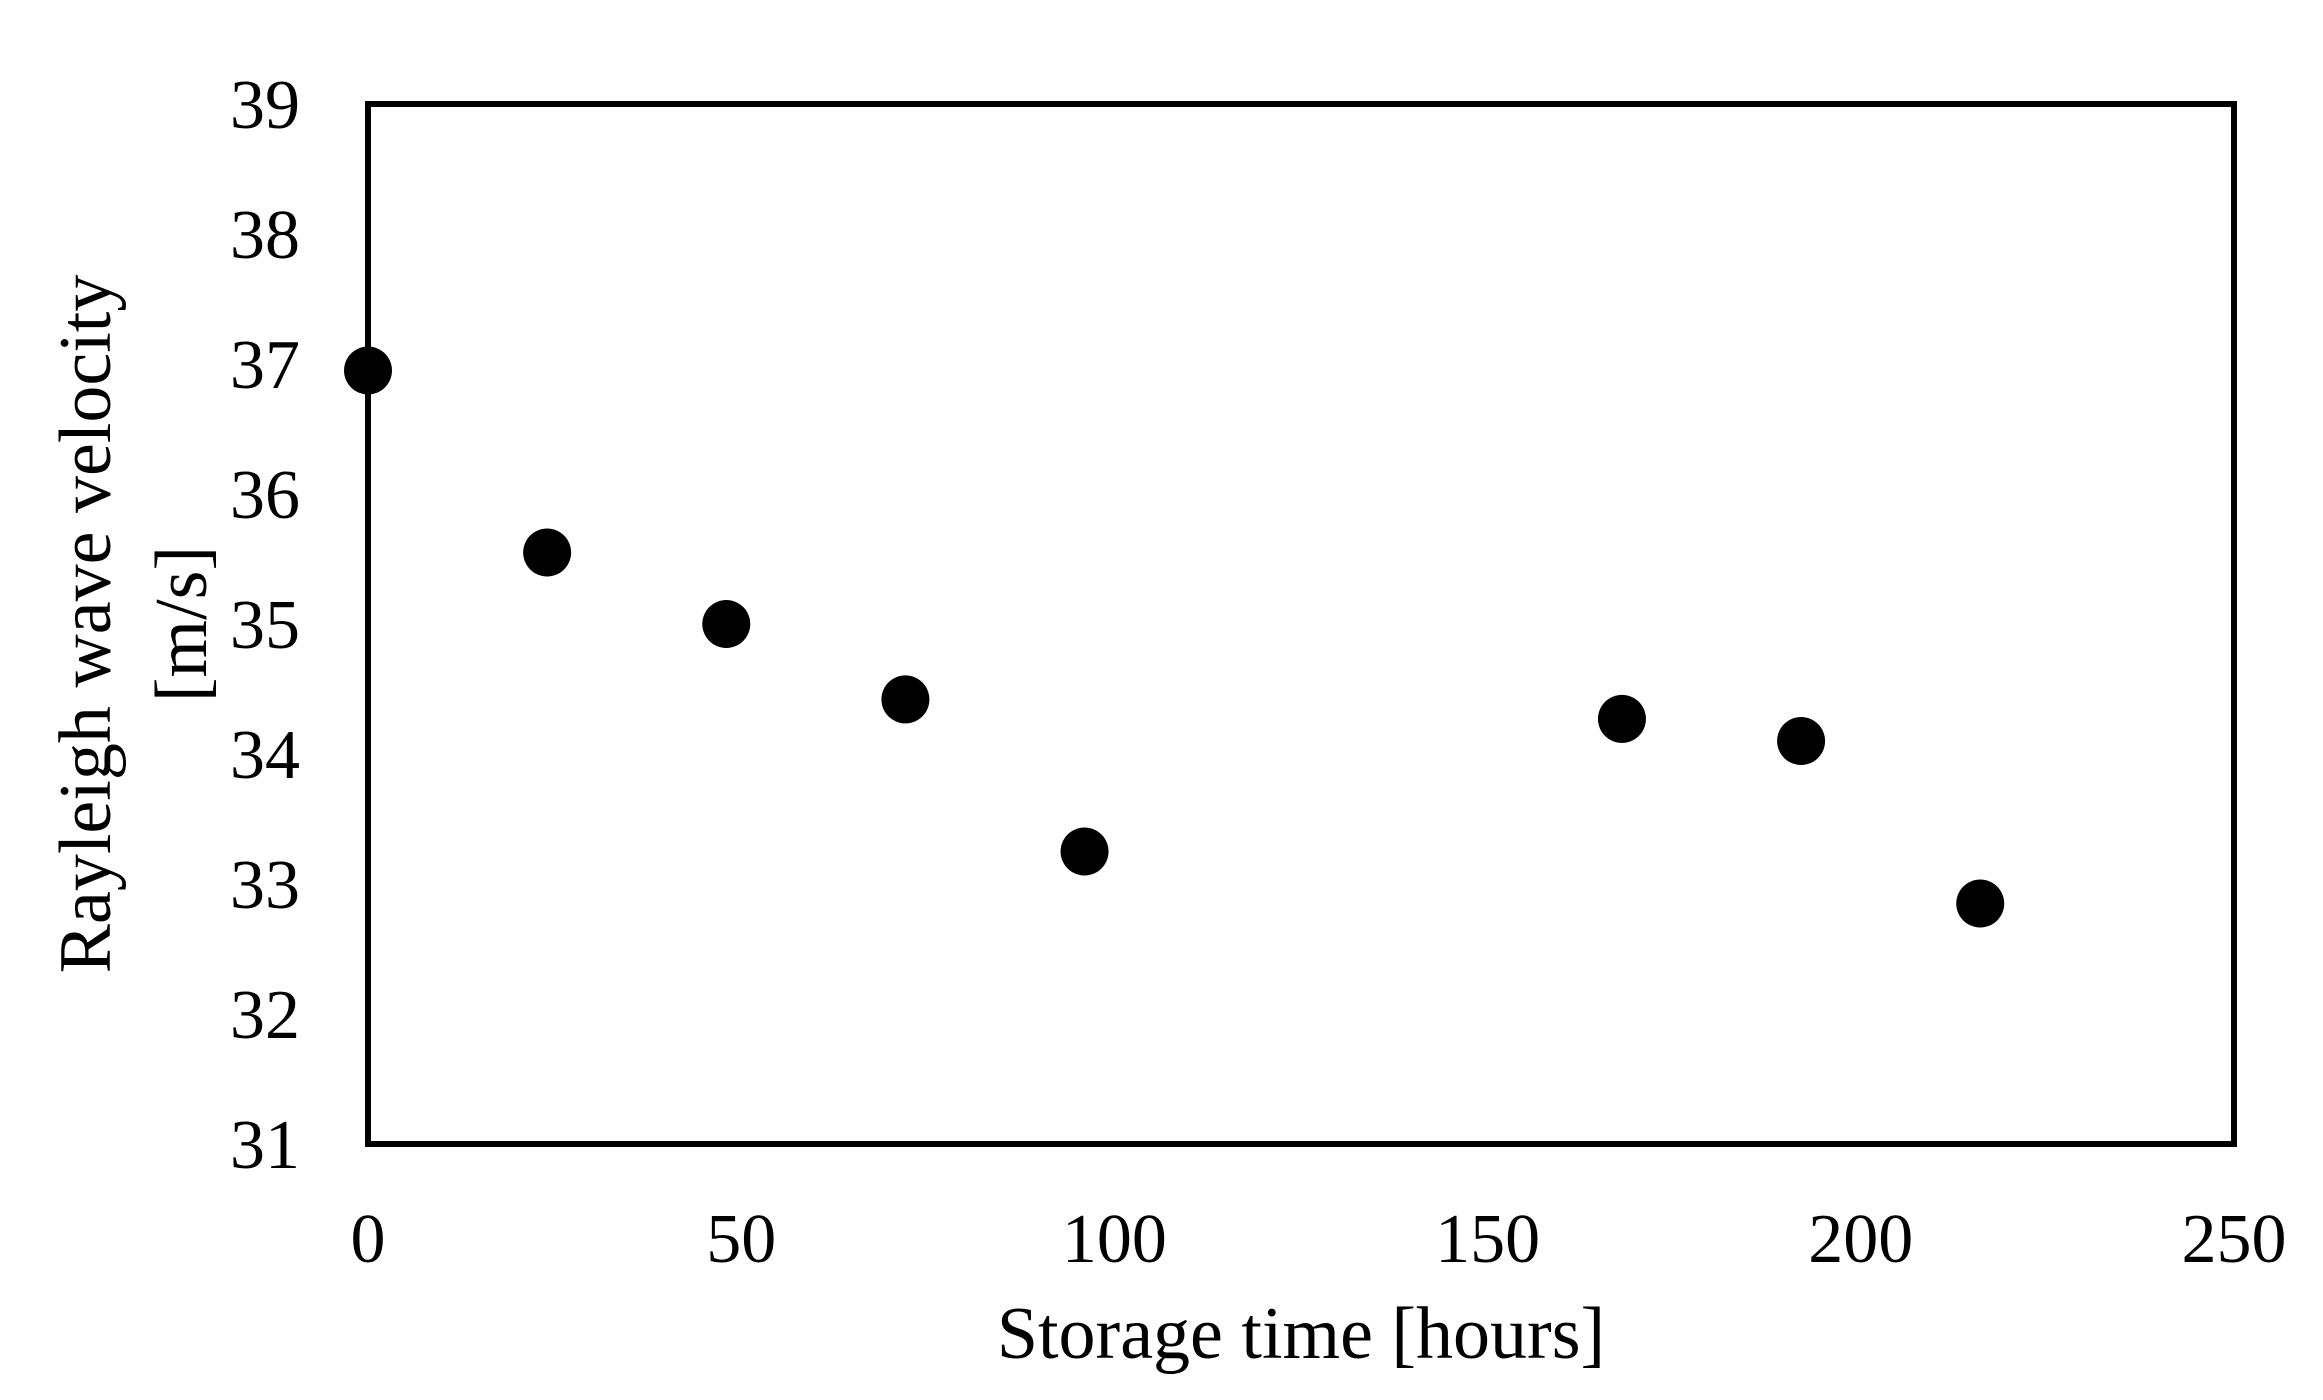 Image resolution: width=2323 pixels, height=1400 pixels. I want to click on x-tick-label: 150, so click(1487, 1239).